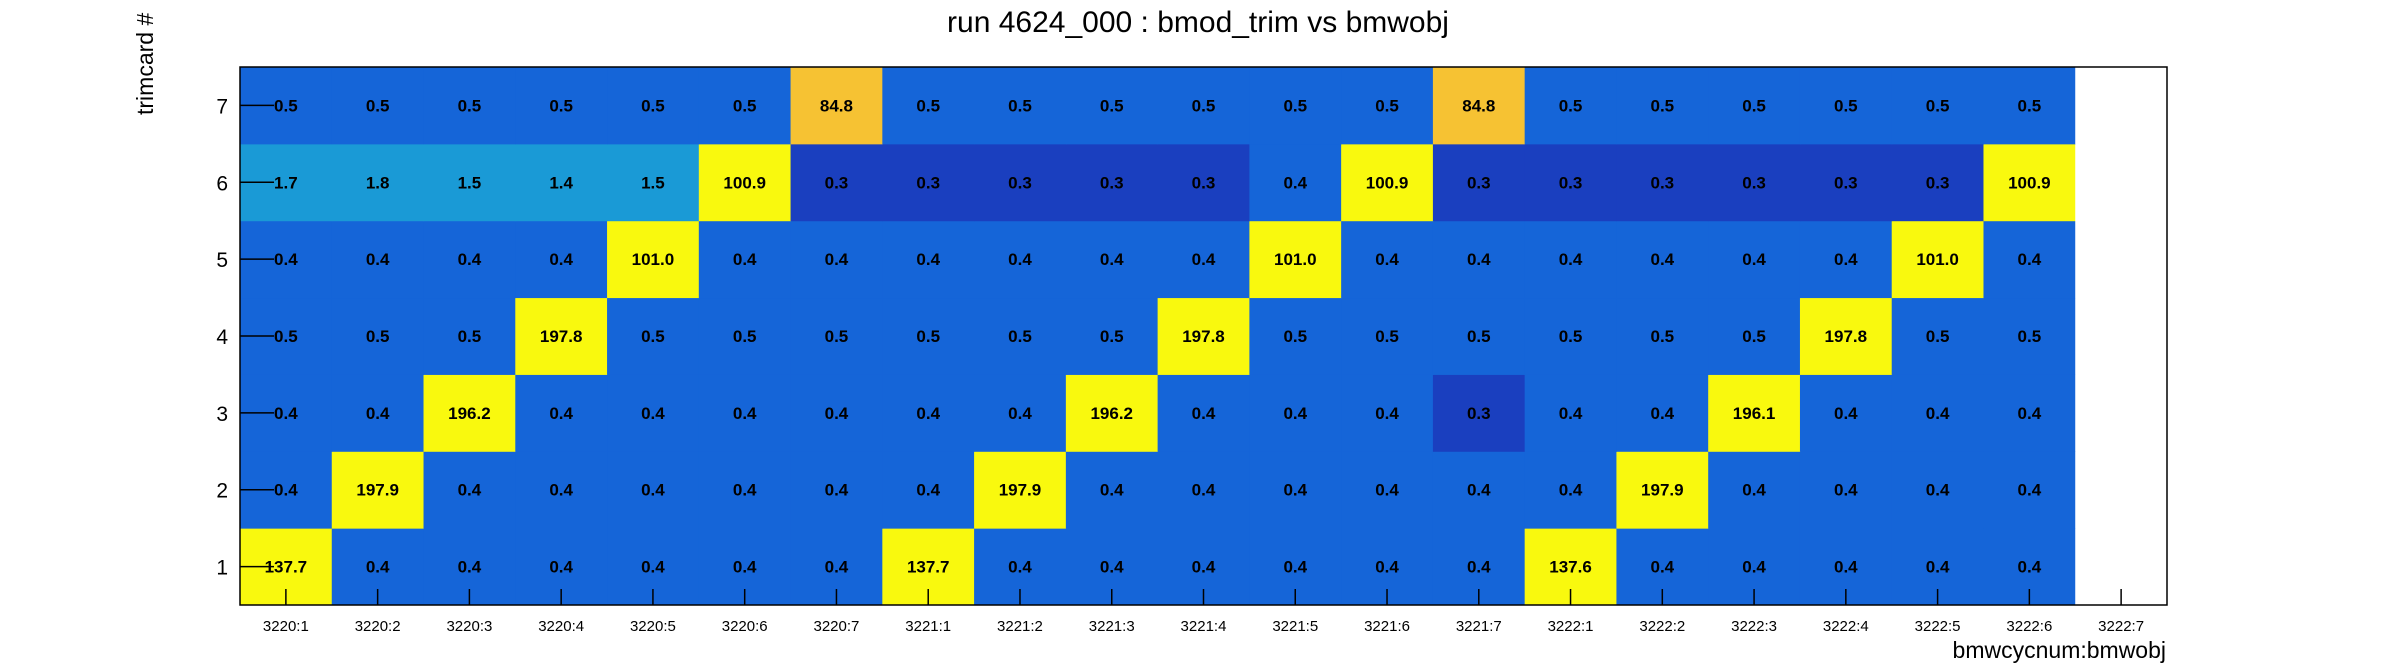 The image size is (2396, 672). What do you see at coordinates (745, 626) in the screenshot?
I see `x-tick-label: 3220:6` at bounding box center [745, 626].